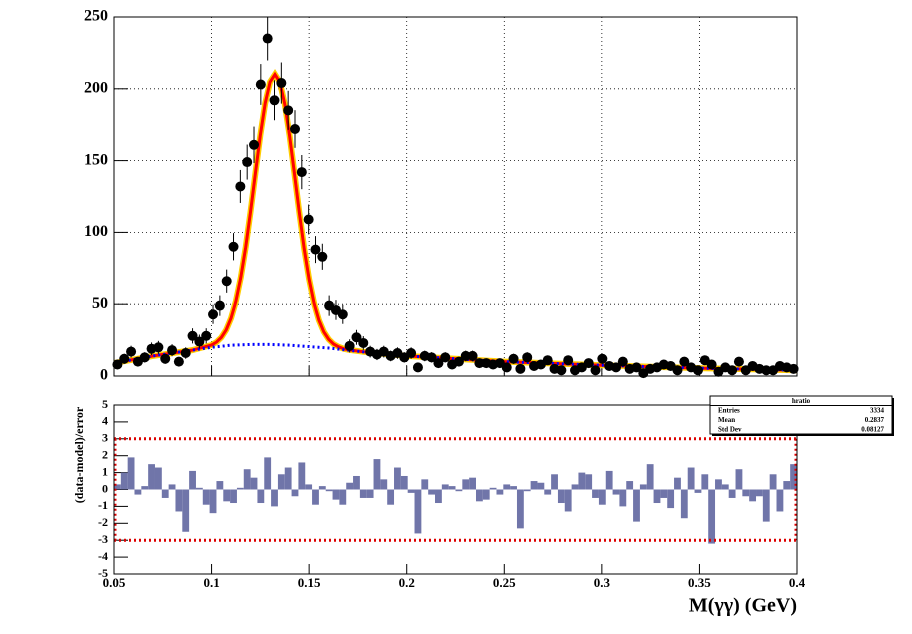 Image resolution: width=912 pixels, height=634 pixels. Describe the element at coordinates (105, 404) in the screenshot. I see `y-tick-label: 5` at that location.